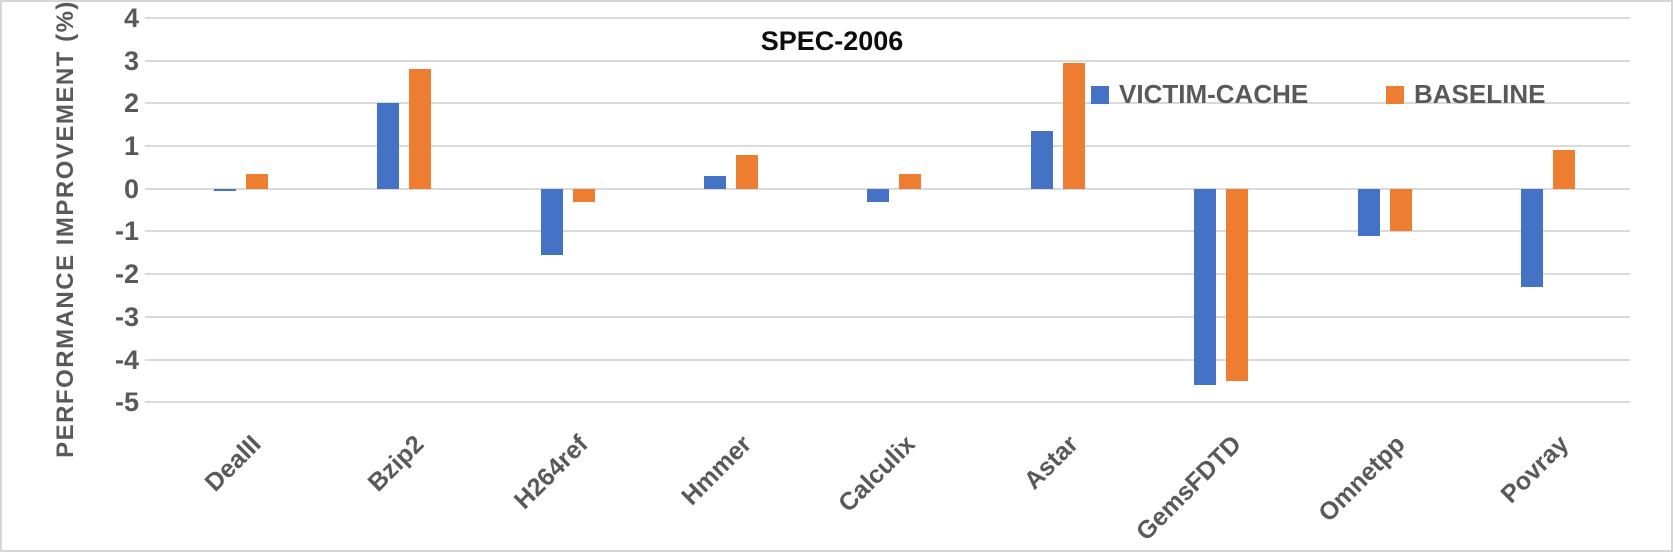 This screenshot has width=1673, height=552. What do you see at coordinates (1041, 160) in the screenshot?
I see `bar-victim-cache-astar` at bounding box center [1041, 160].